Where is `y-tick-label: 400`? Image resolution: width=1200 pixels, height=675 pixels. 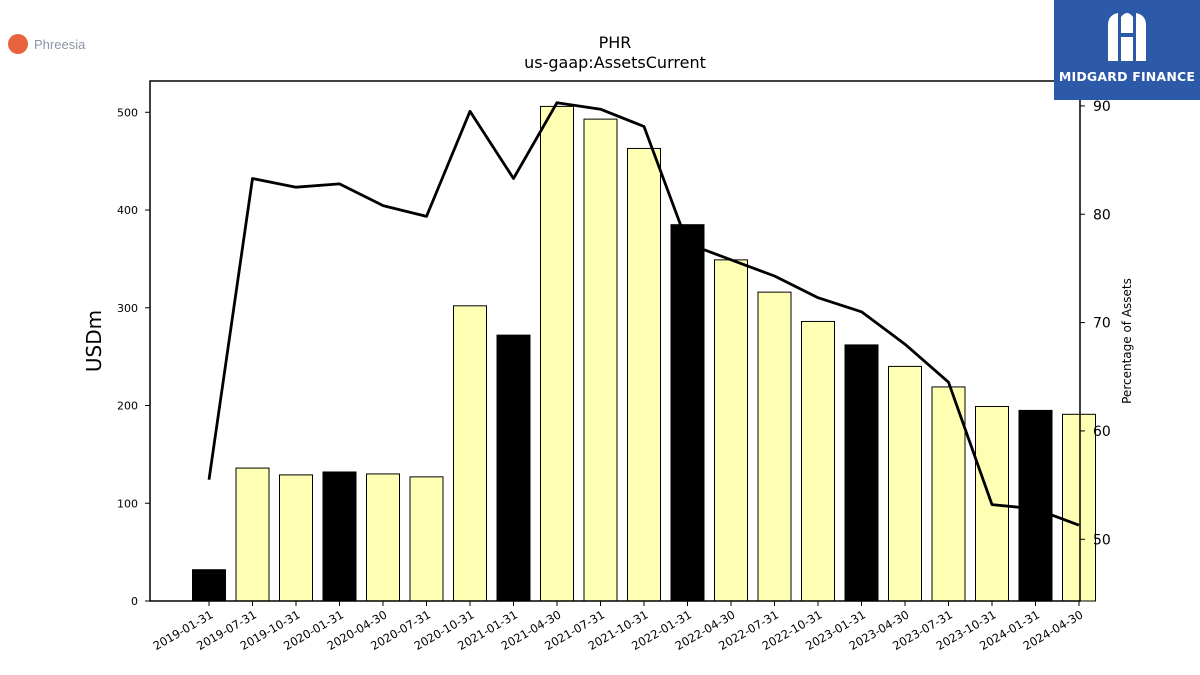 y-tick-label: 400 is located at coordinates (127, 210).